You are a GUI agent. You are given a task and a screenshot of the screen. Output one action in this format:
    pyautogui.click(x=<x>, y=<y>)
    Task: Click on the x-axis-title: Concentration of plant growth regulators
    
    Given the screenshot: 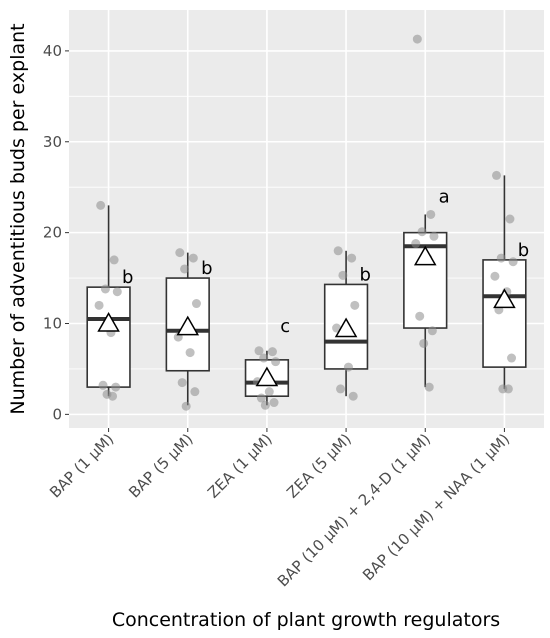 What is the action you would take?
    pyautogui.click(x=306, y=620)
    